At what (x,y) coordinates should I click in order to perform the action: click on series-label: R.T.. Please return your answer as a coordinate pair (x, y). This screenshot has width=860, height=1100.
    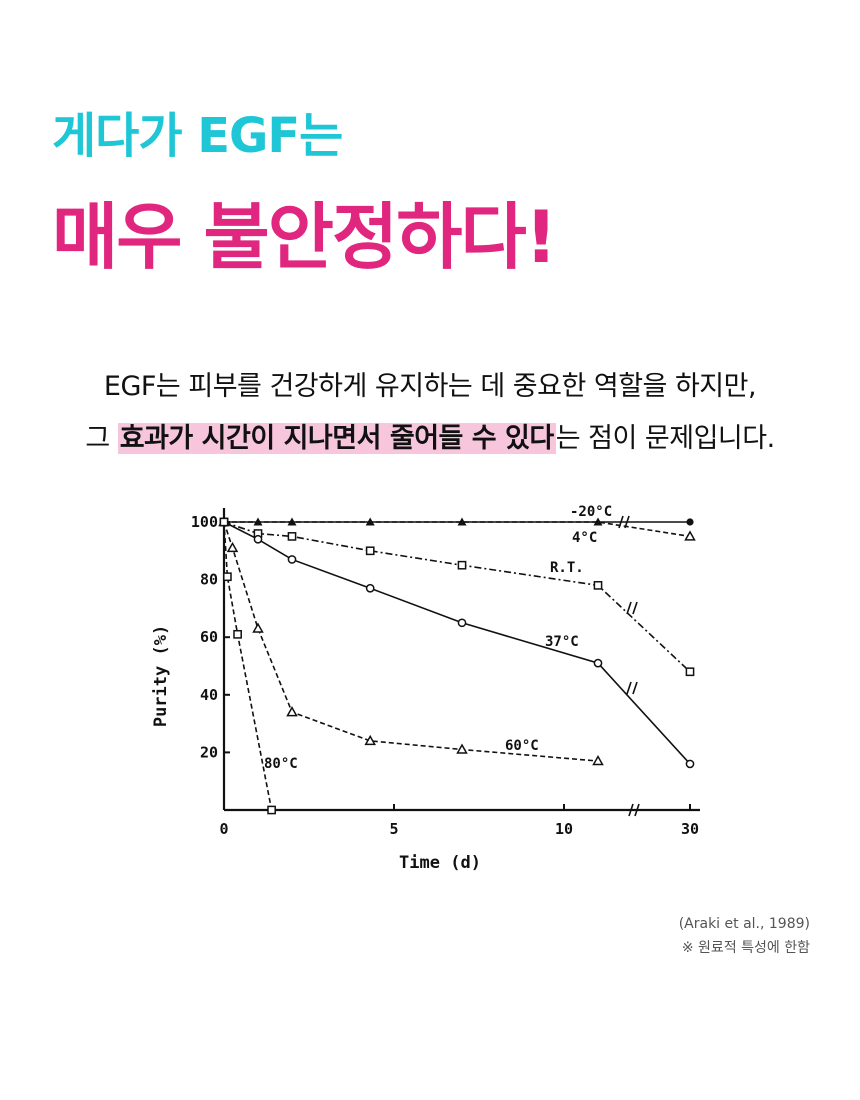
    Looking at the image, I should click on (567, 568).